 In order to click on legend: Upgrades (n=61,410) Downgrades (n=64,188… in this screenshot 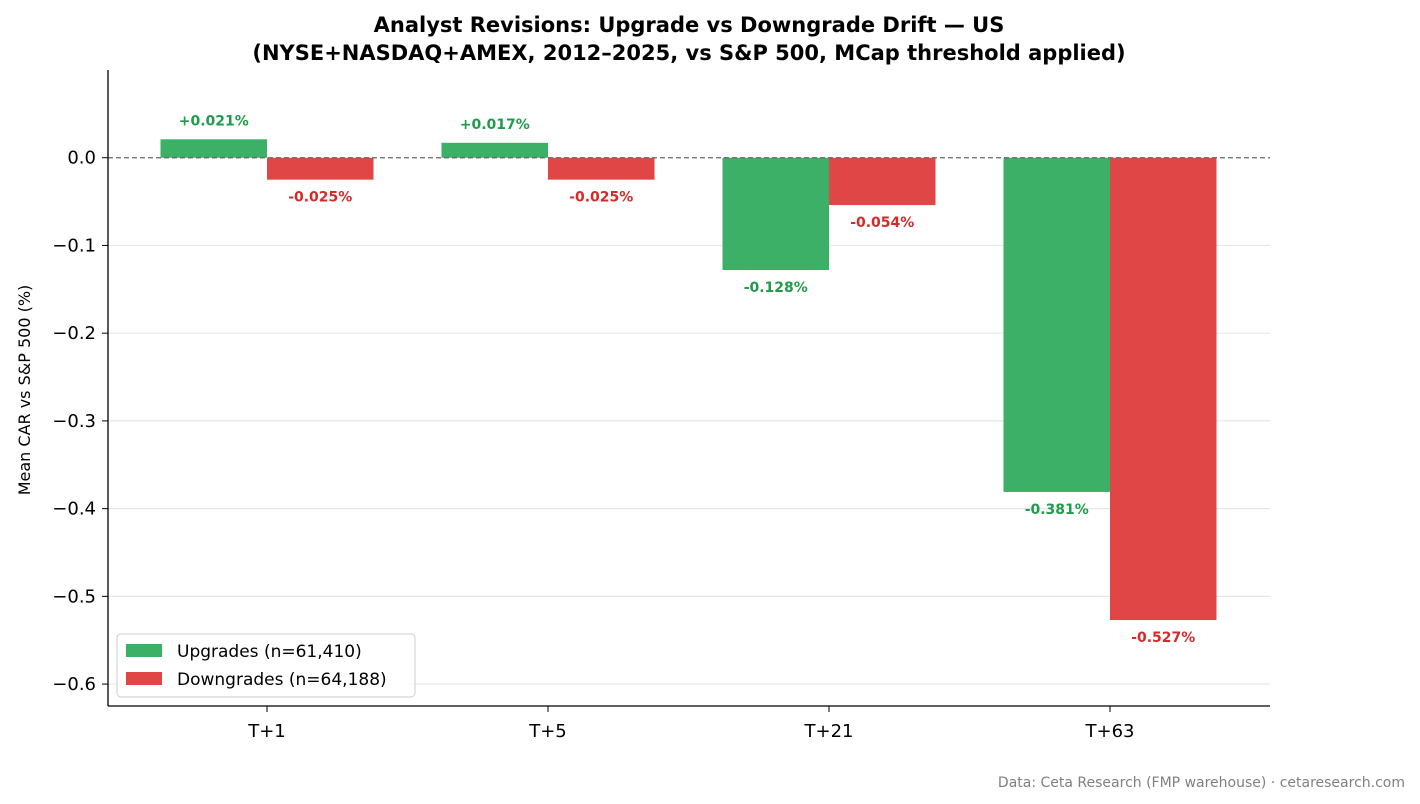, I will do `click(266, 665)`.